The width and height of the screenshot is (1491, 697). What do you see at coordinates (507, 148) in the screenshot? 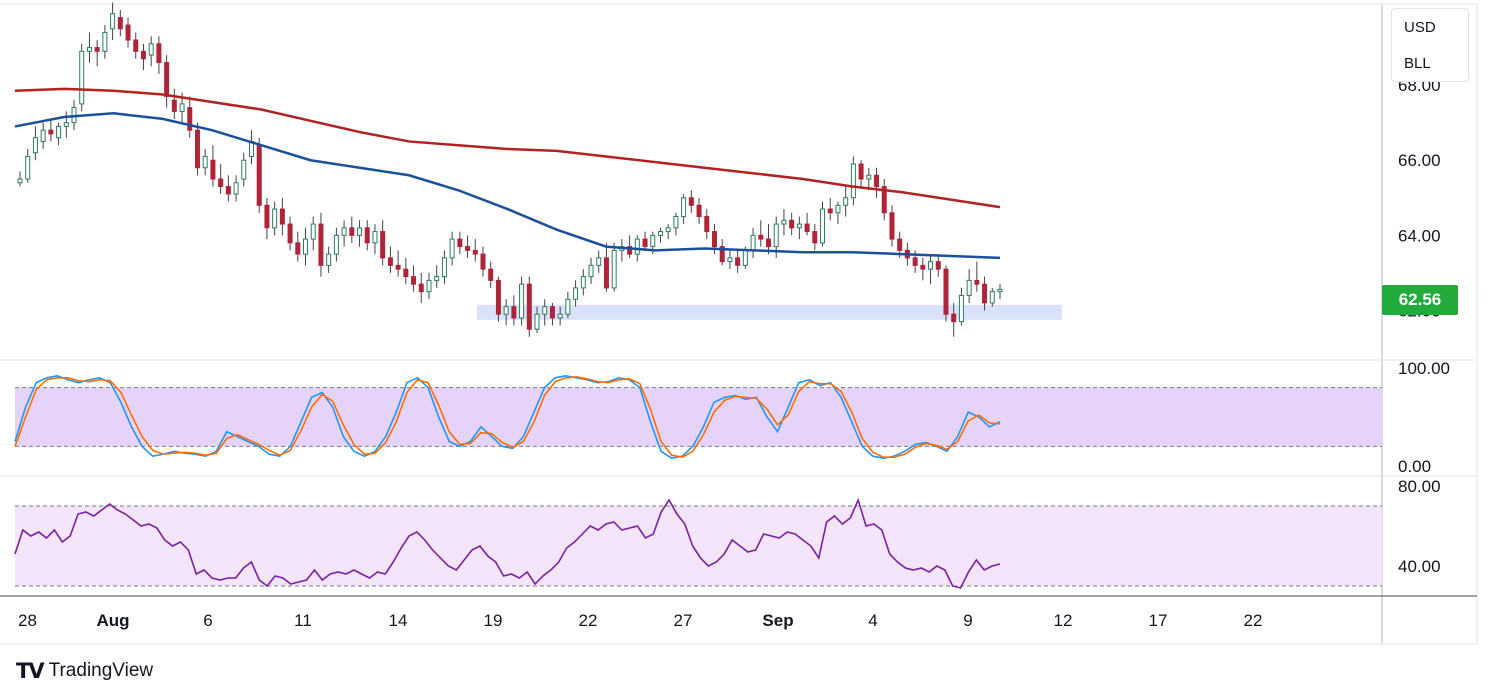
I see `moving-average-red` at bounding box center [507, 148].